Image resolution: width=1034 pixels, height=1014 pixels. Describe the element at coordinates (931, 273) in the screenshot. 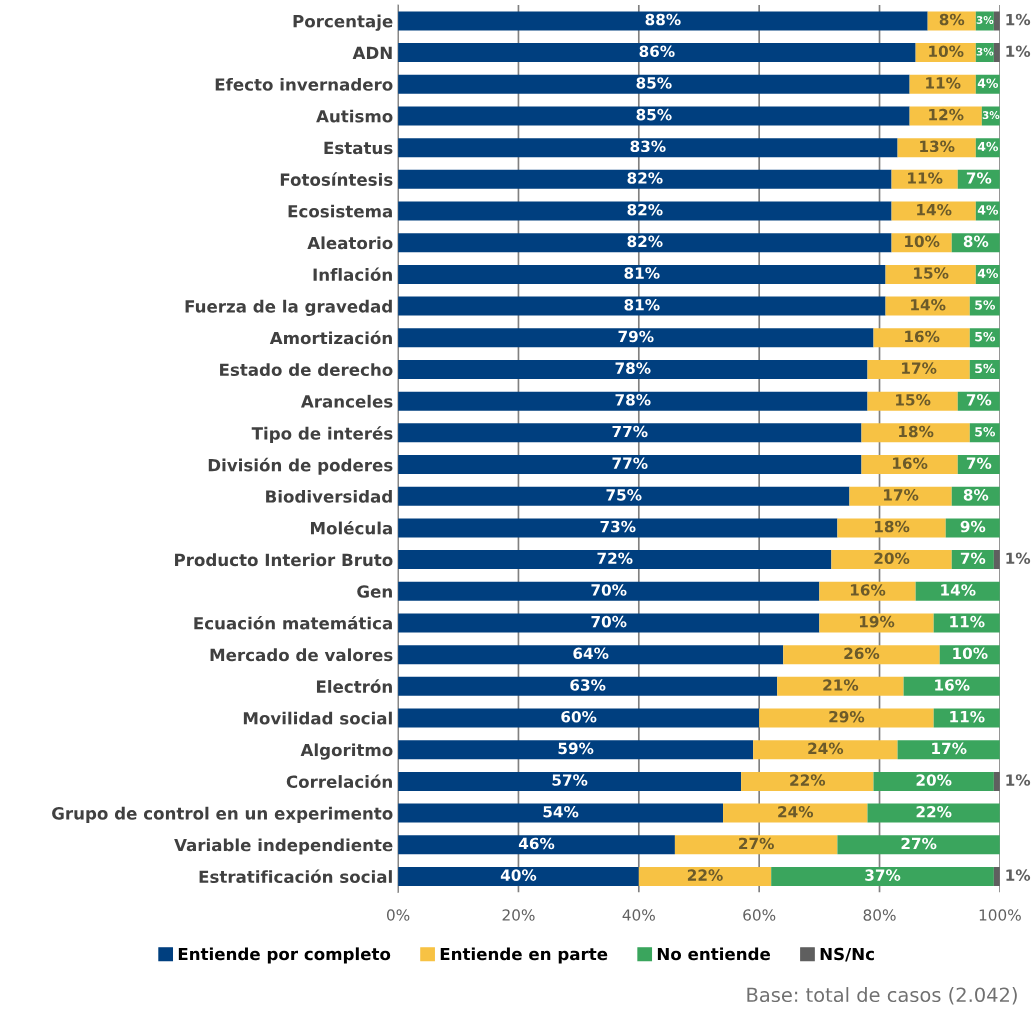

I see `data-label: 15%` at that location.